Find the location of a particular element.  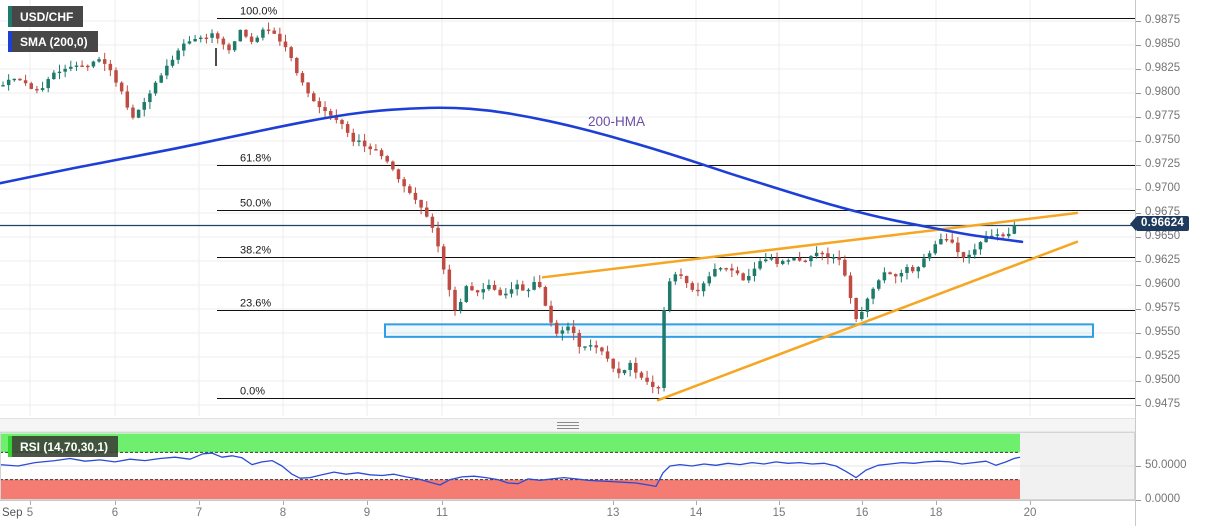

panel-divider is located at coordinates (567, 425).